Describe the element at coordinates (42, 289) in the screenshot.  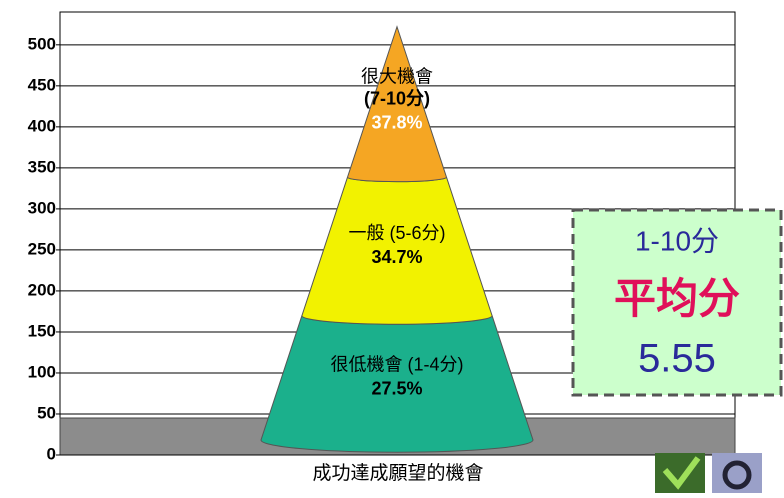
I see `y-tick-label: 200` at that location.